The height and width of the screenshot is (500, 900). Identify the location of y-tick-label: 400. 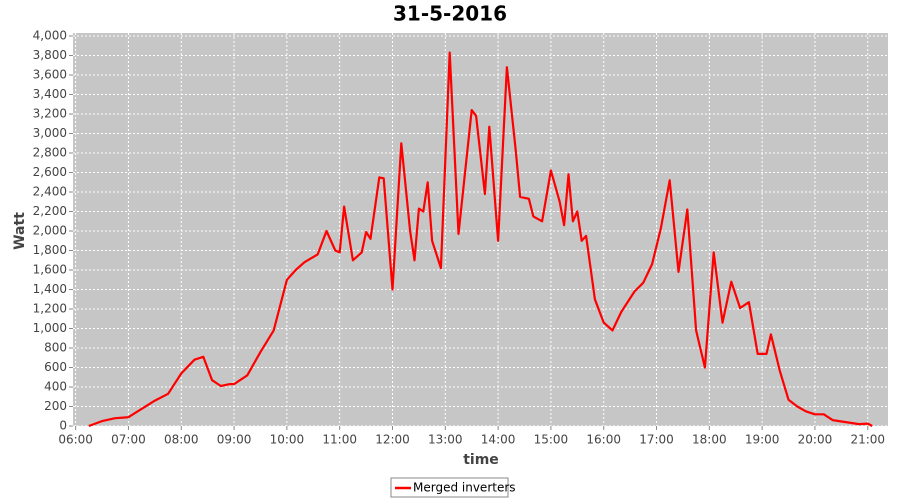
(55, 387).